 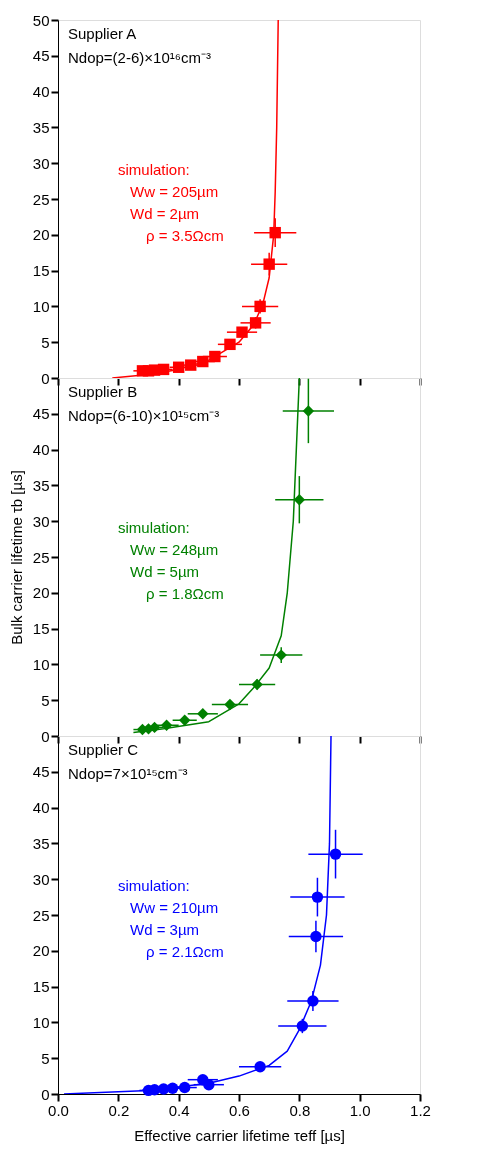 What do you see at coordinates (174, 549) in the screenshot?
I see `annotation: Ww = 248µm` at bounding box center [174, 549].